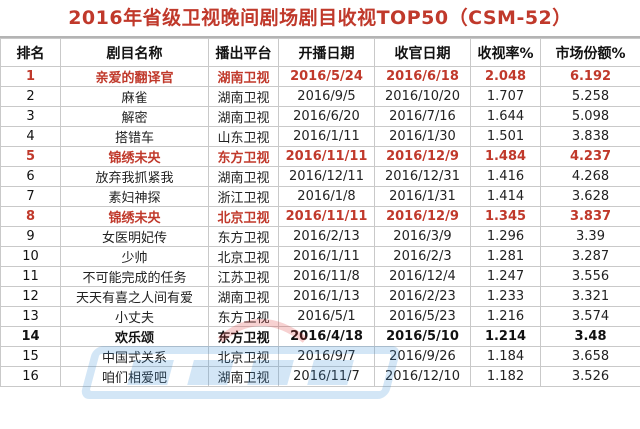 This screenshot has width=640, height=429. What do you see at coordinates (326, 196) in the screenshot?
I see `cell-start-date: 2016/1/8` at bounding box center [326, 196].